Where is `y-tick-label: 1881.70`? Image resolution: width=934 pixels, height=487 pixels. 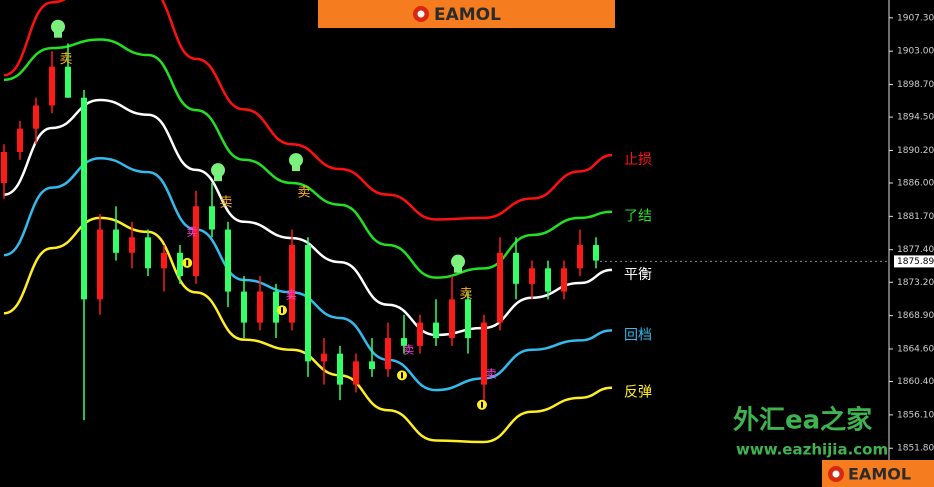
y-tick-label: 1881.70 is located at coordinates (915, 217).